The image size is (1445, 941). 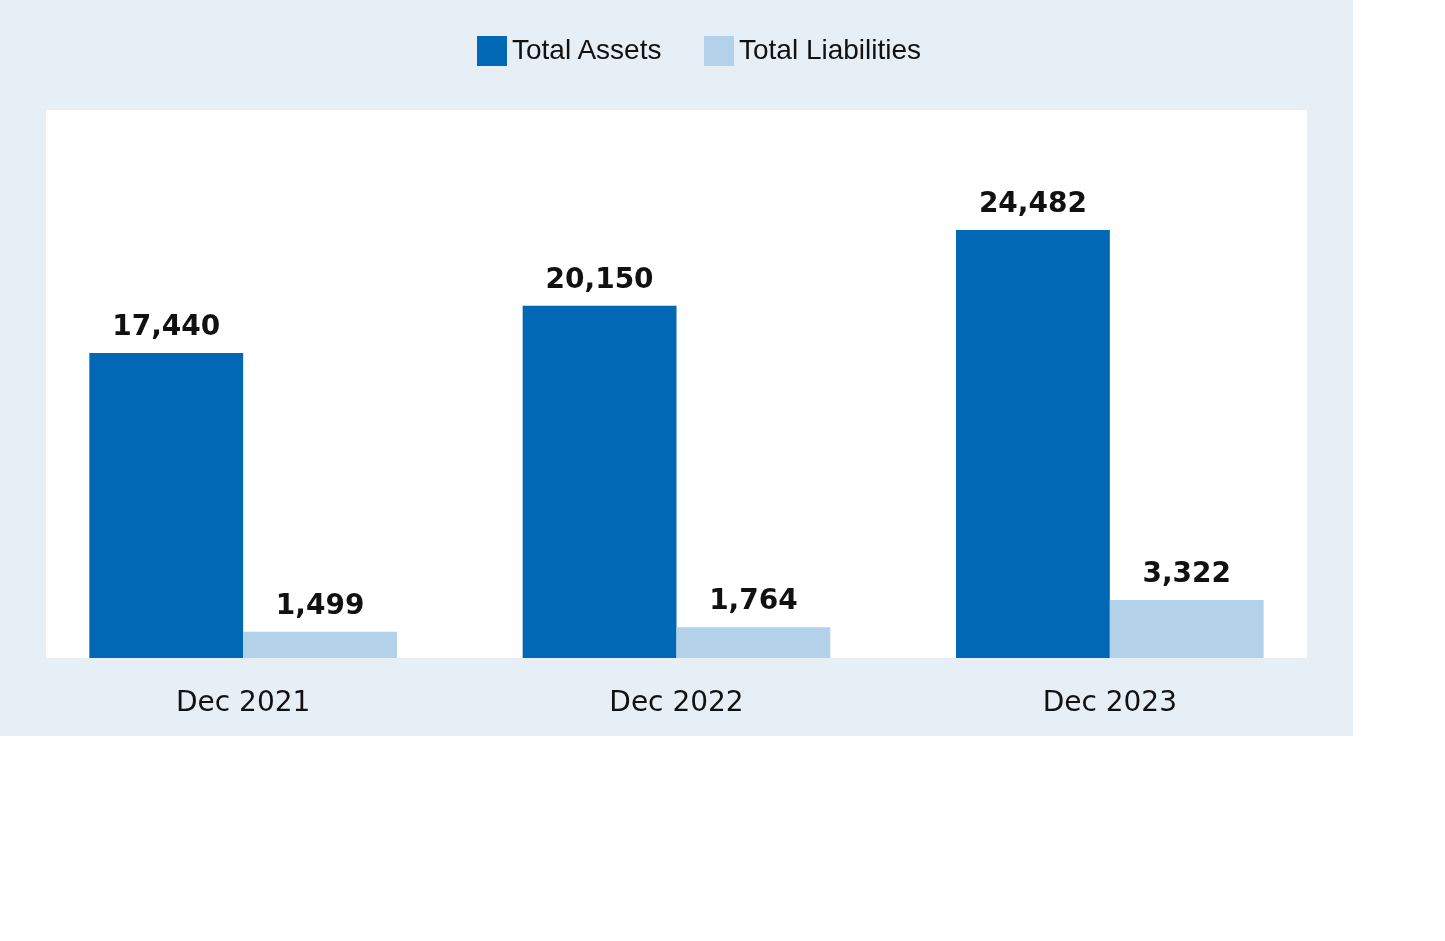 I want to click on data-label: 1,499, so click(x=320, y=604).